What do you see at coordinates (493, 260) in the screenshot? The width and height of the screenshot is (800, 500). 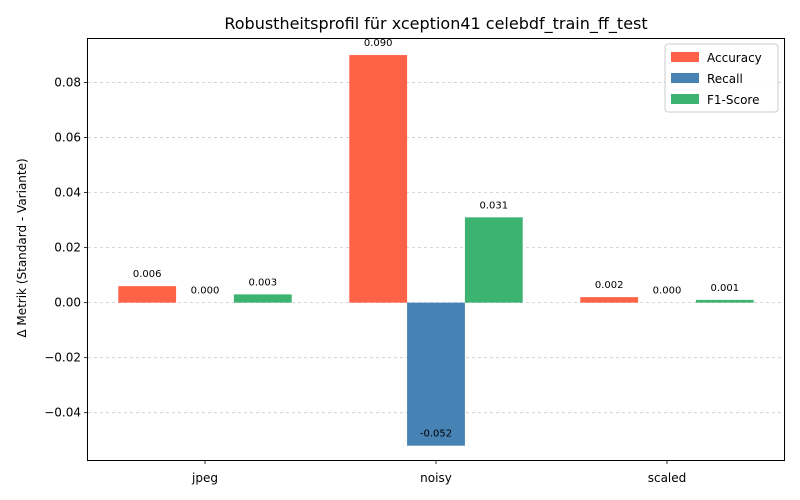 I see `bar-f1-score-noisy` at bounding box center [493, 260].